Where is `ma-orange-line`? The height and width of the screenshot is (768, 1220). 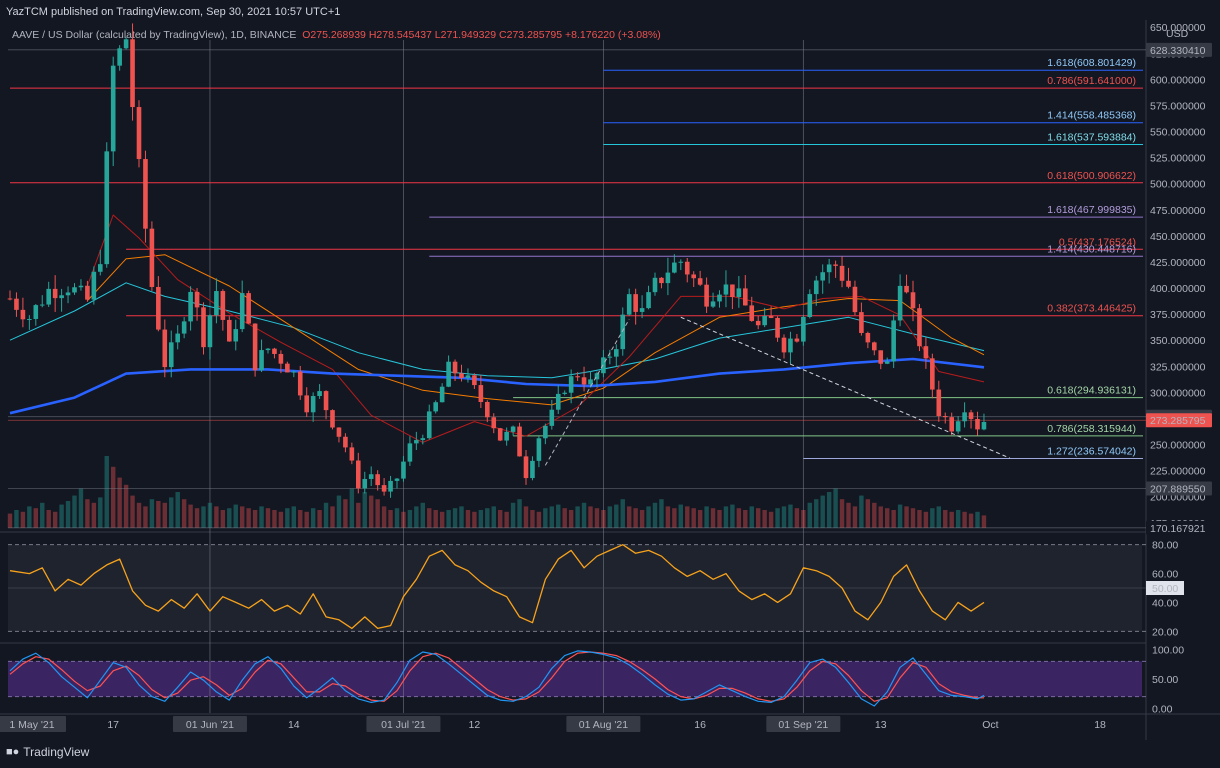
ma-orange-line is located at coordinates (536, 330).